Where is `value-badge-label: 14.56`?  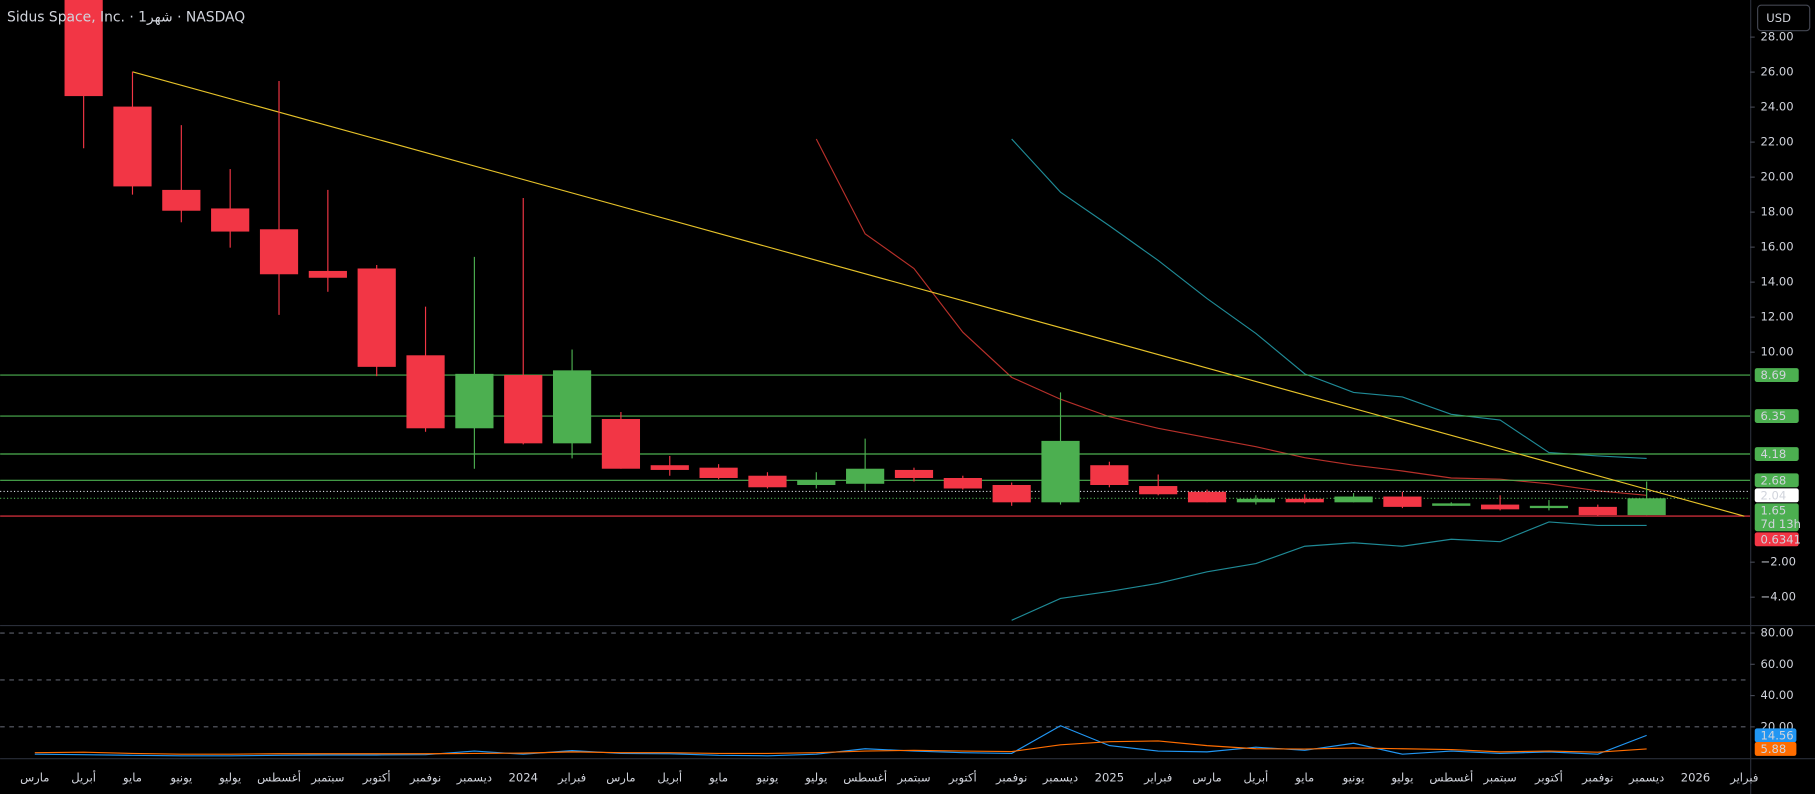
value-badge-label: 14.56 is located at coordinates (1777, 735).